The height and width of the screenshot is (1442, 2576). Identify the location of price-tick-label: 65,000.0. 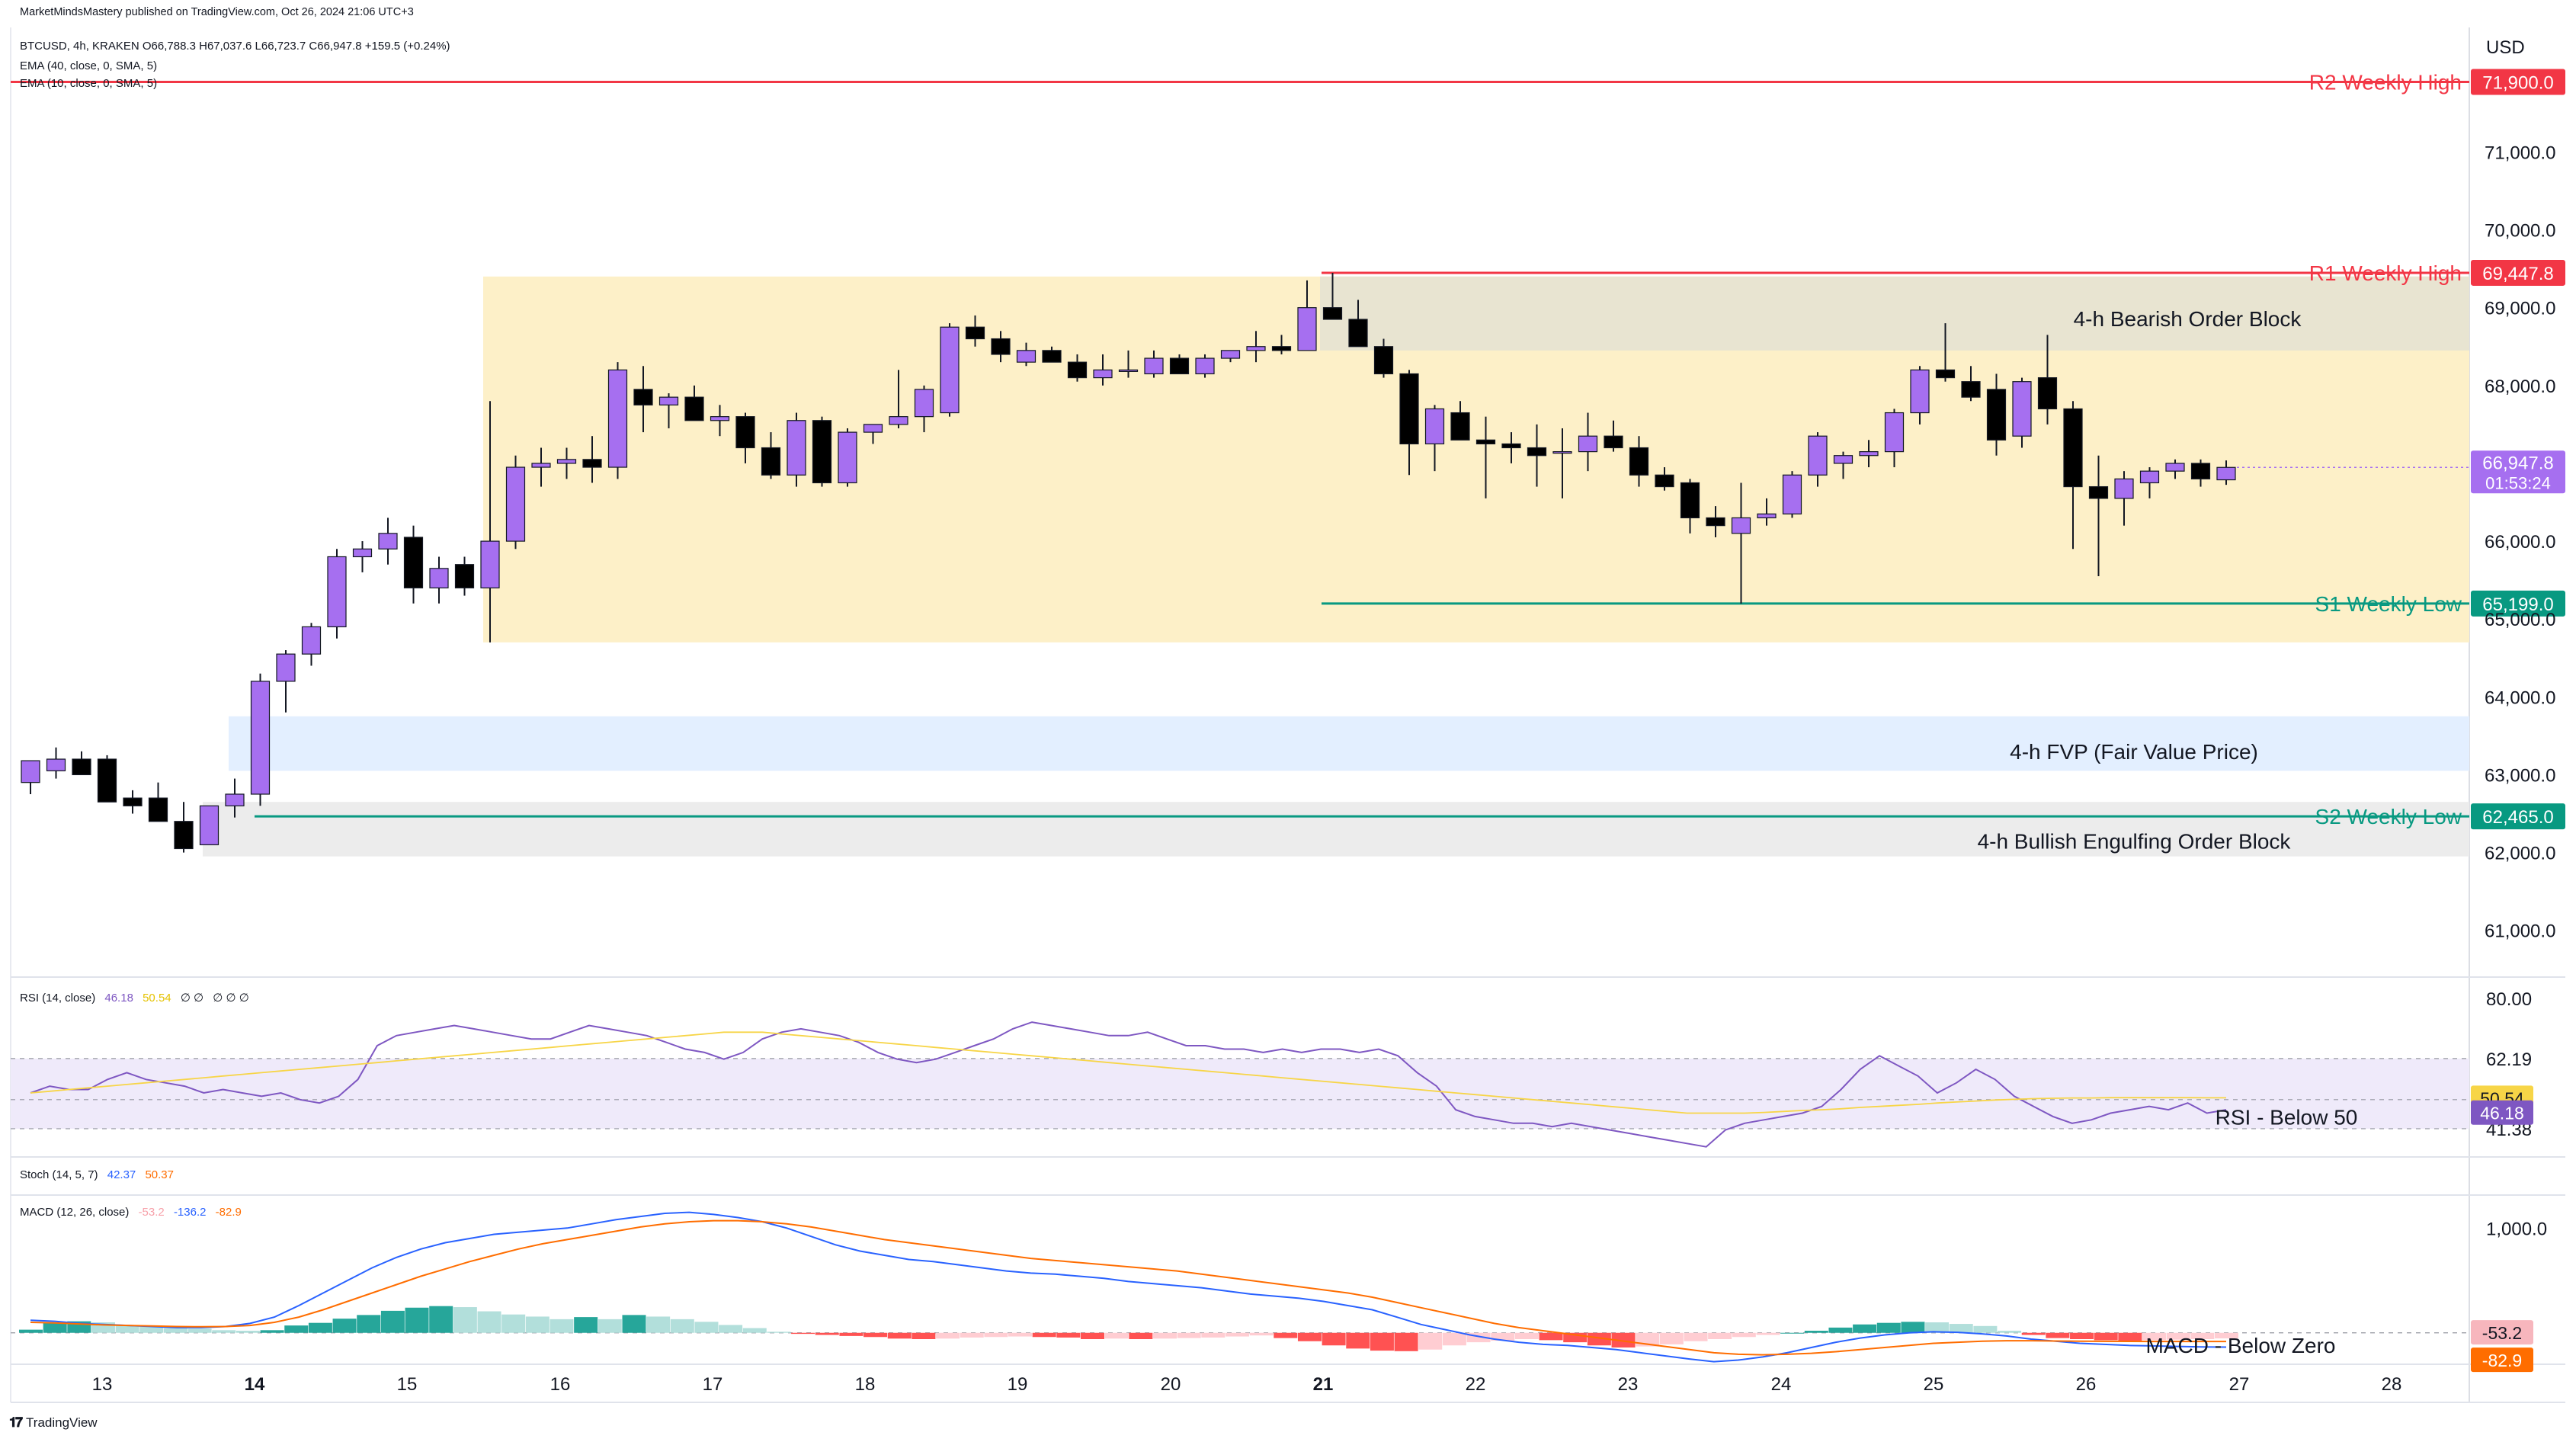
(2520, 620).